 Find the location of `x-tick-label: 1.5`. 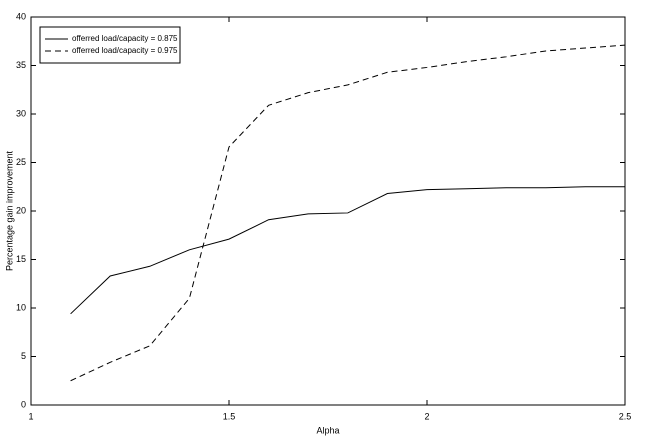

x-tick-label: 1.5 is located at coordinates (229, 416).